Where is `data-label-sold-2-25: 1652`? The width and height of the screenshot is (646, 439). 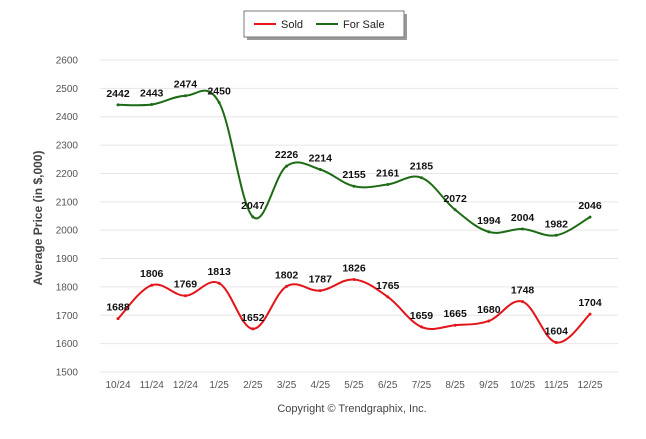
data-label-sold-2-25: 1652 is located at coordinates (253, 318).